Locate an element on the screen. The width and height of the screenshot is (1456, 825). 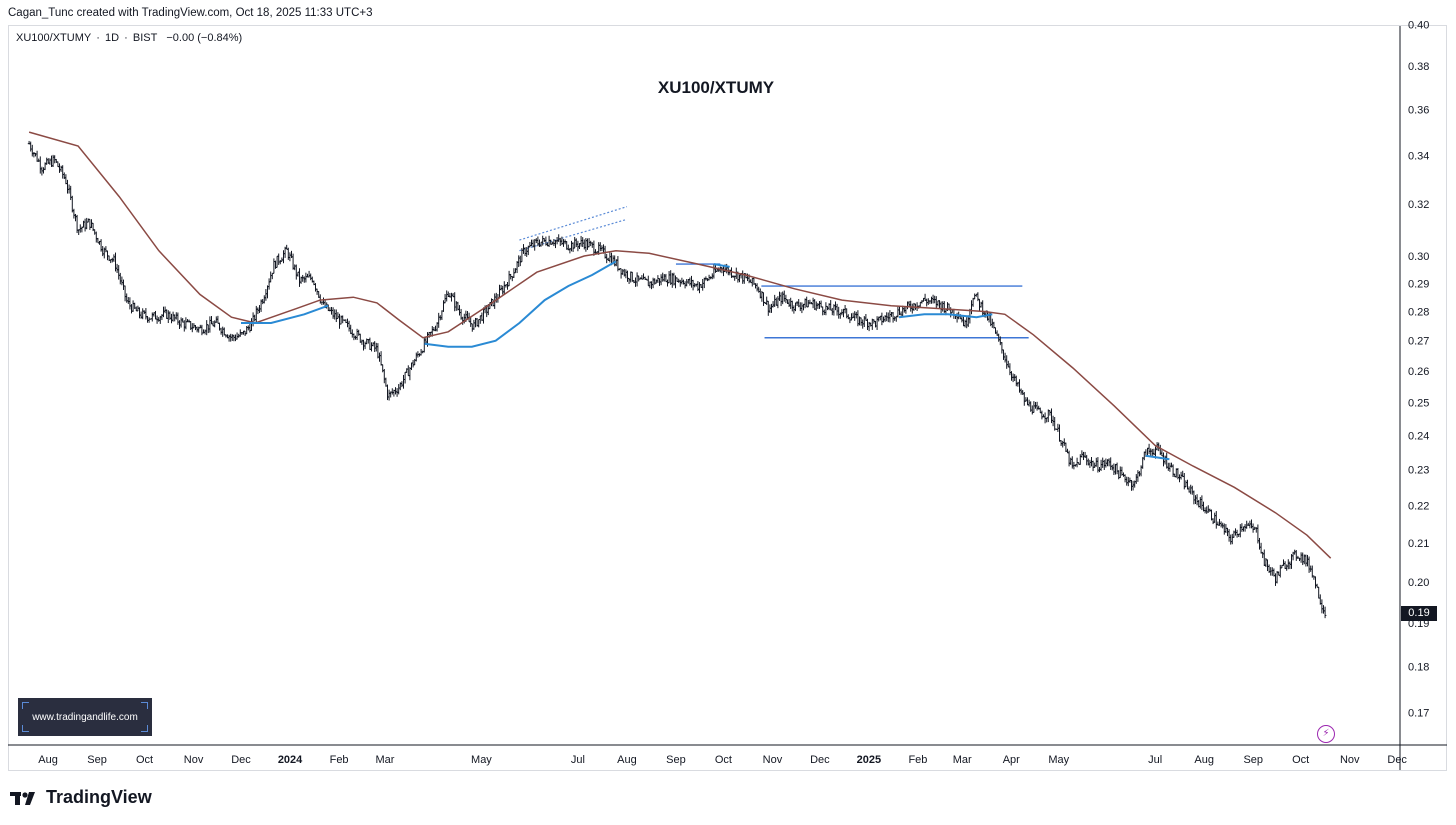
y-tick-label: 0.21 is located at coordinates (1418, 544).